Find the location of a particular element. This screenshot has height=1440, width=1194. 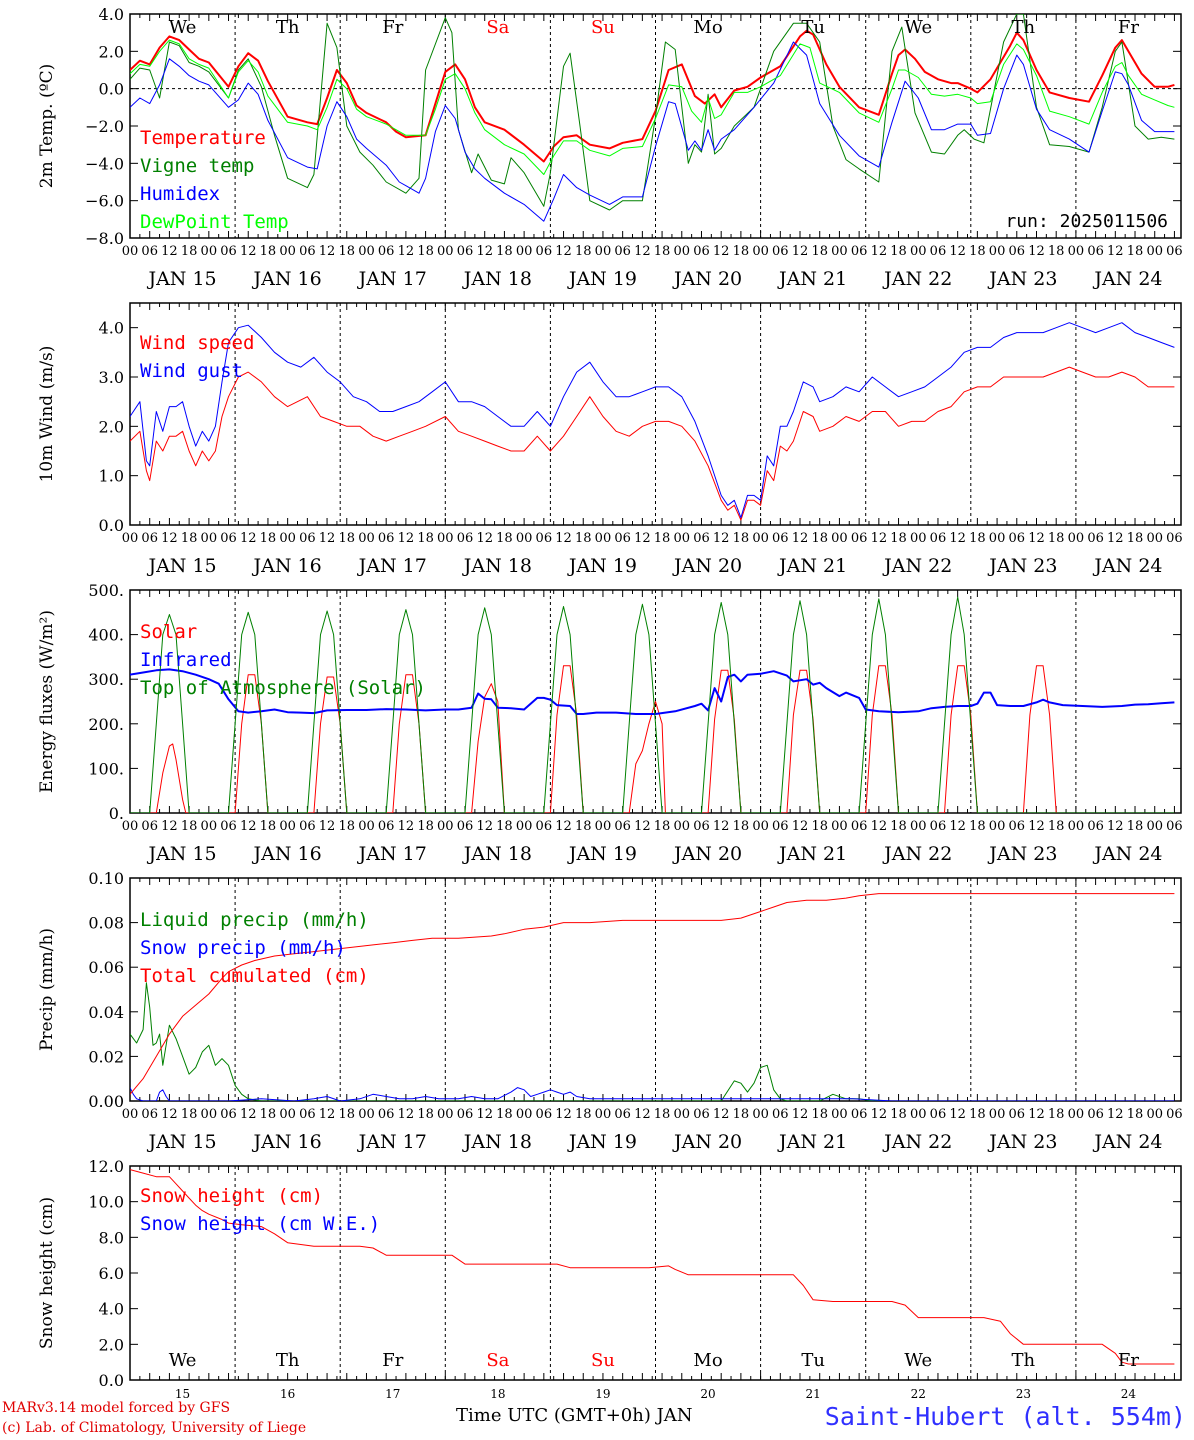

x-date-label: JAN 19 is located at coordinates (602, 1142).